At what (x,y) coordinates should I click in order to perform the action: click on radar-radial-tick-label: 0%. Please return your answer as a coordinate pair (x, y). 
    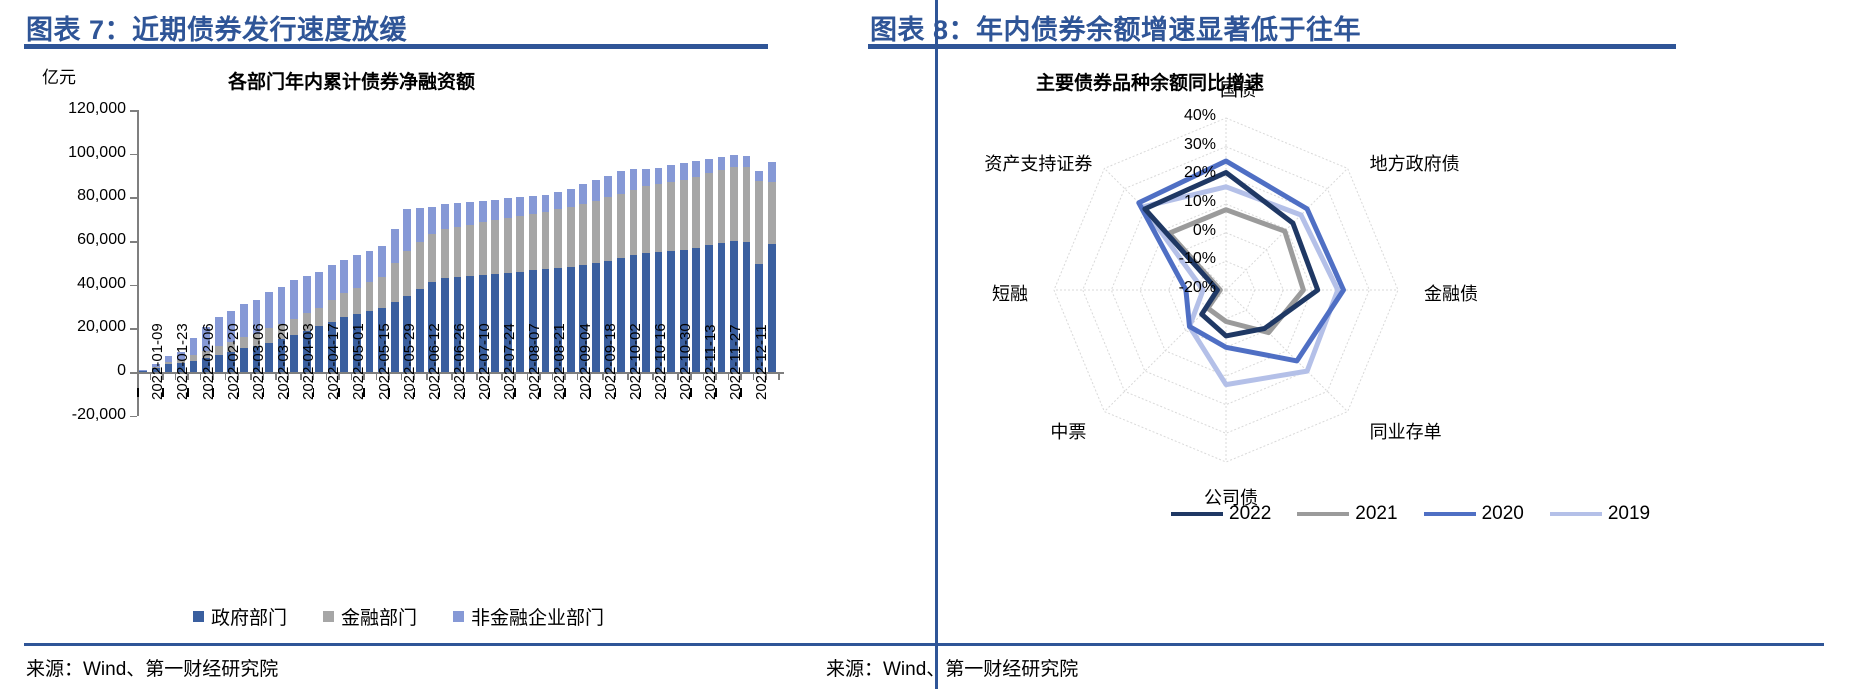
    Looking at the image, I should click on (1204, 230).